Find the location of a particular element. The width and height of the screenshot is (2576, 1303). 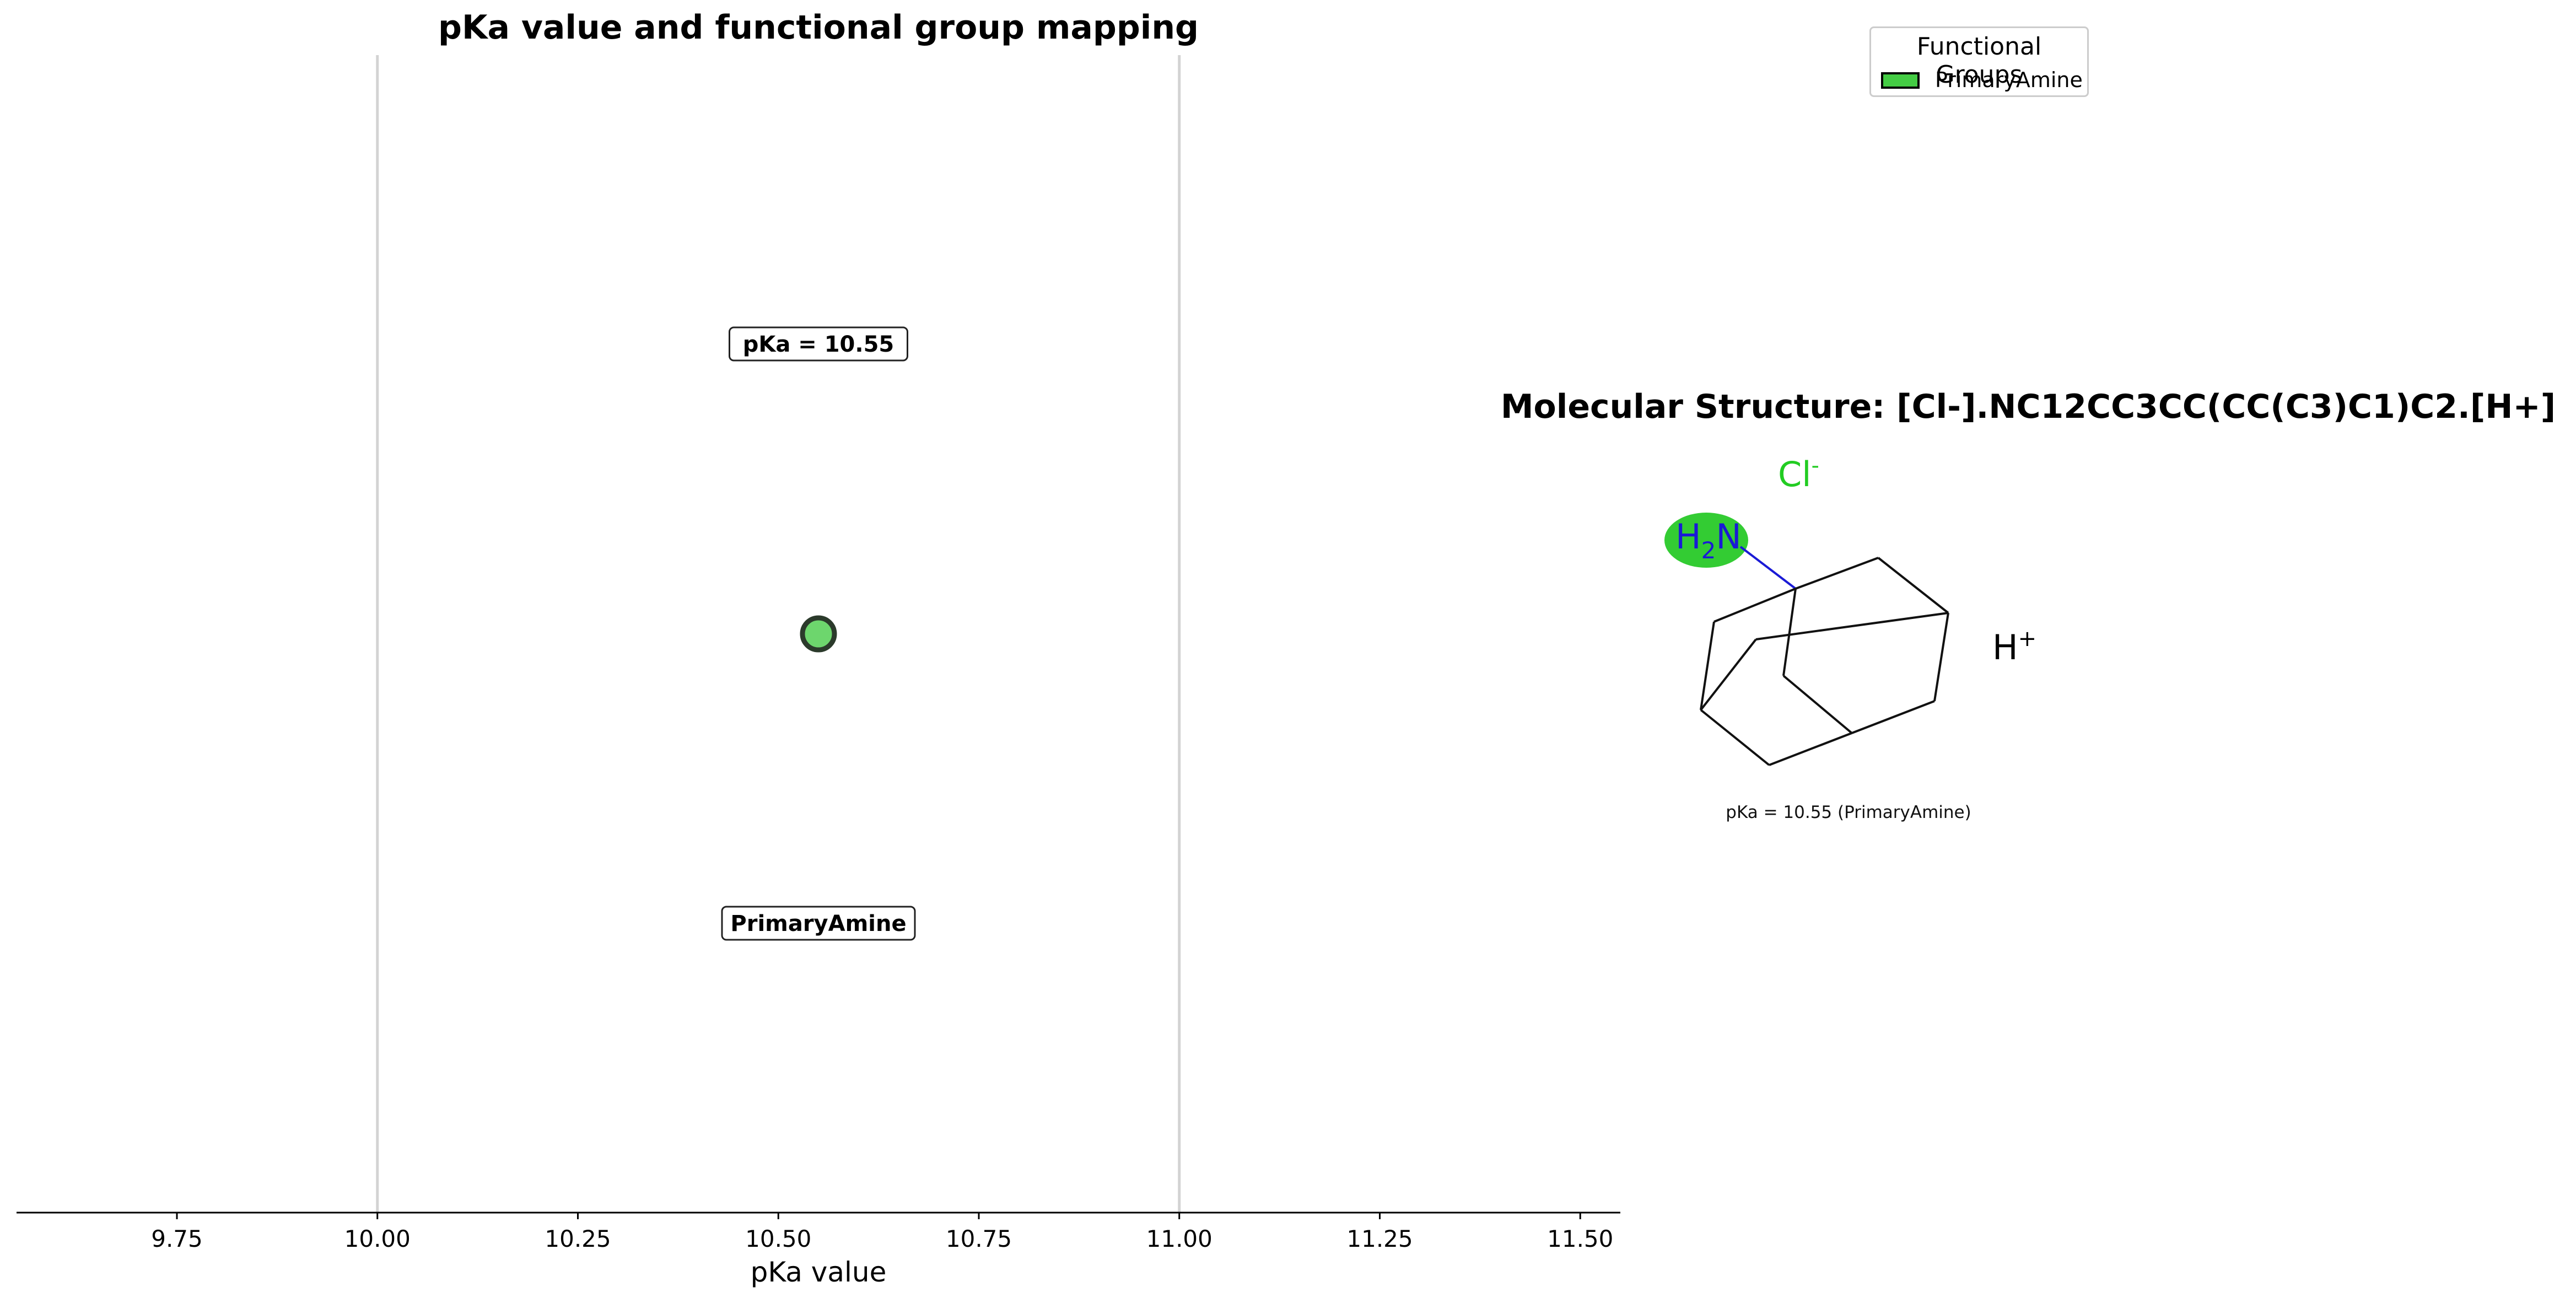

amine-n: N is located at coordinates (1728, 536).